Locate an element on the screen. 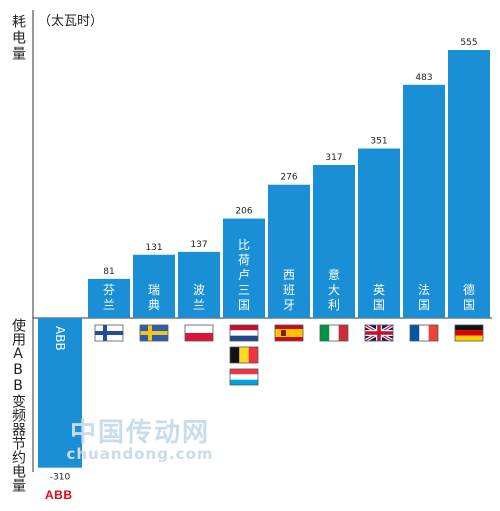  belgium-flag is located at coordinates (244, 355).